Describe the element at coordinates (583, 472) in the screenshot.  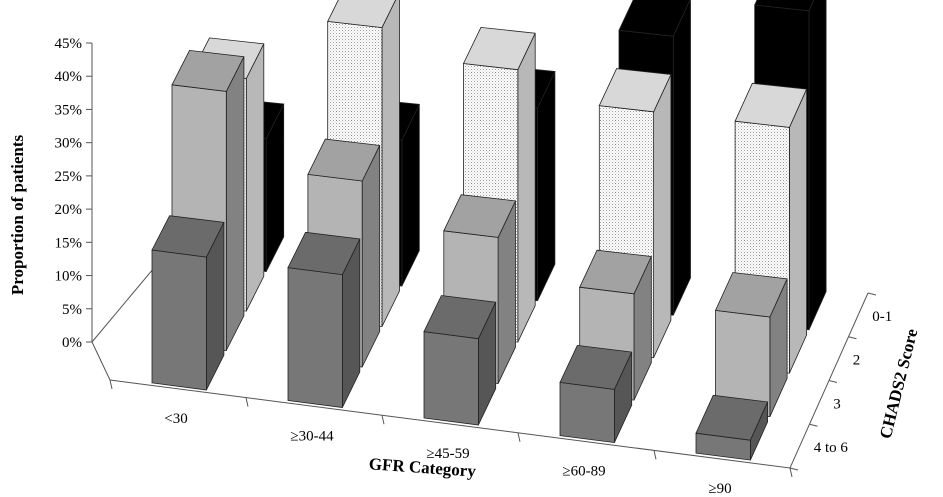
I see `x-tick-label: ≥60-89` at that location.